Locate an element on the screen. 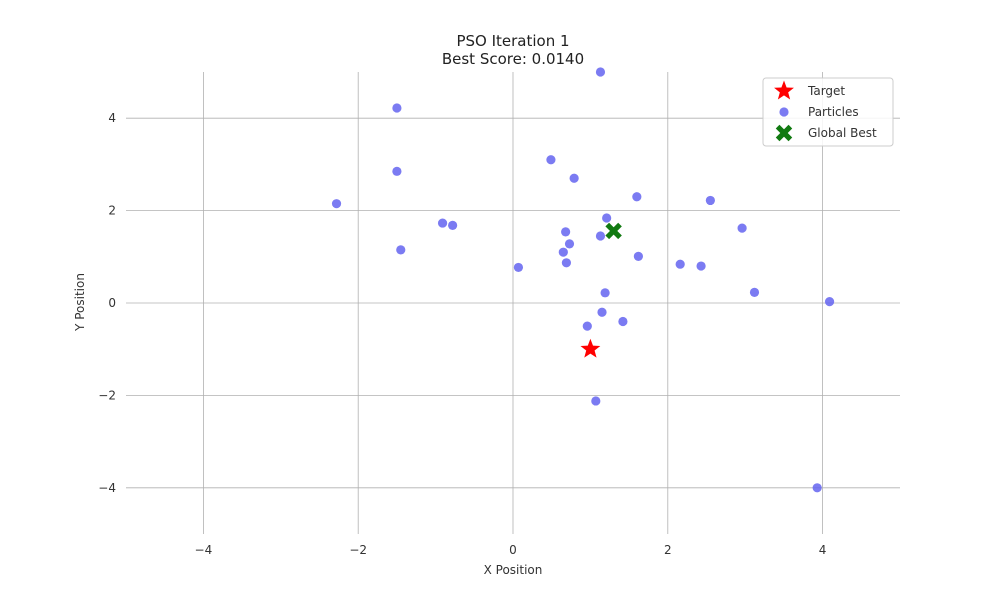  global-best-point is located at coordinates (613, 231).